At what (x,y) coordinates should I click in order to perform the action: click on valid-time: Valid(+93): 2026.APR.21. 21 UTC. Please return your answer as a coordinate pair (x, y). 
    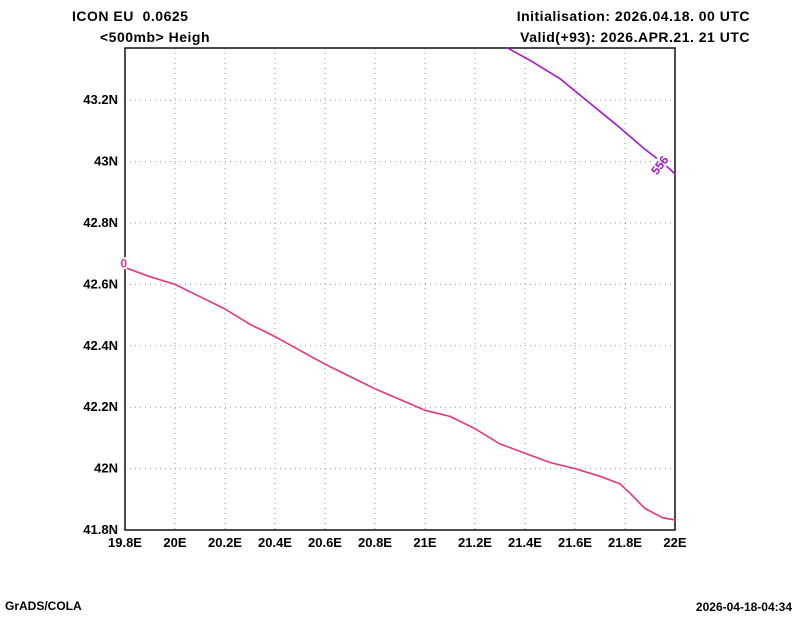
    Looking at the image, I should click on (635, 37).